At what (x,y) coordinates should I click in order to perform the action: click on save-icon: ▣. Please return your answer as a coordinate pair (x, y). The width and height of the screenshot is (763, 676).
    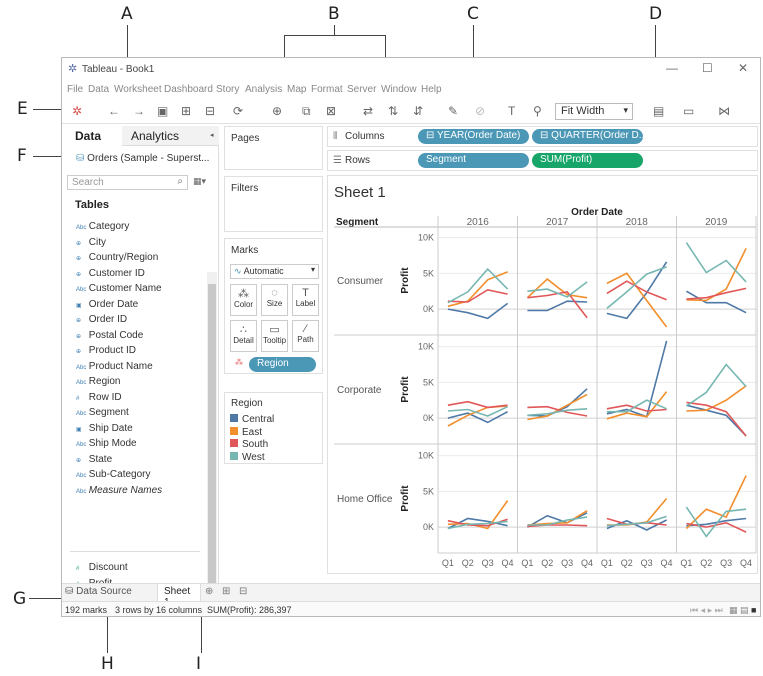
    Looking at the image, I should click on (163, 111).